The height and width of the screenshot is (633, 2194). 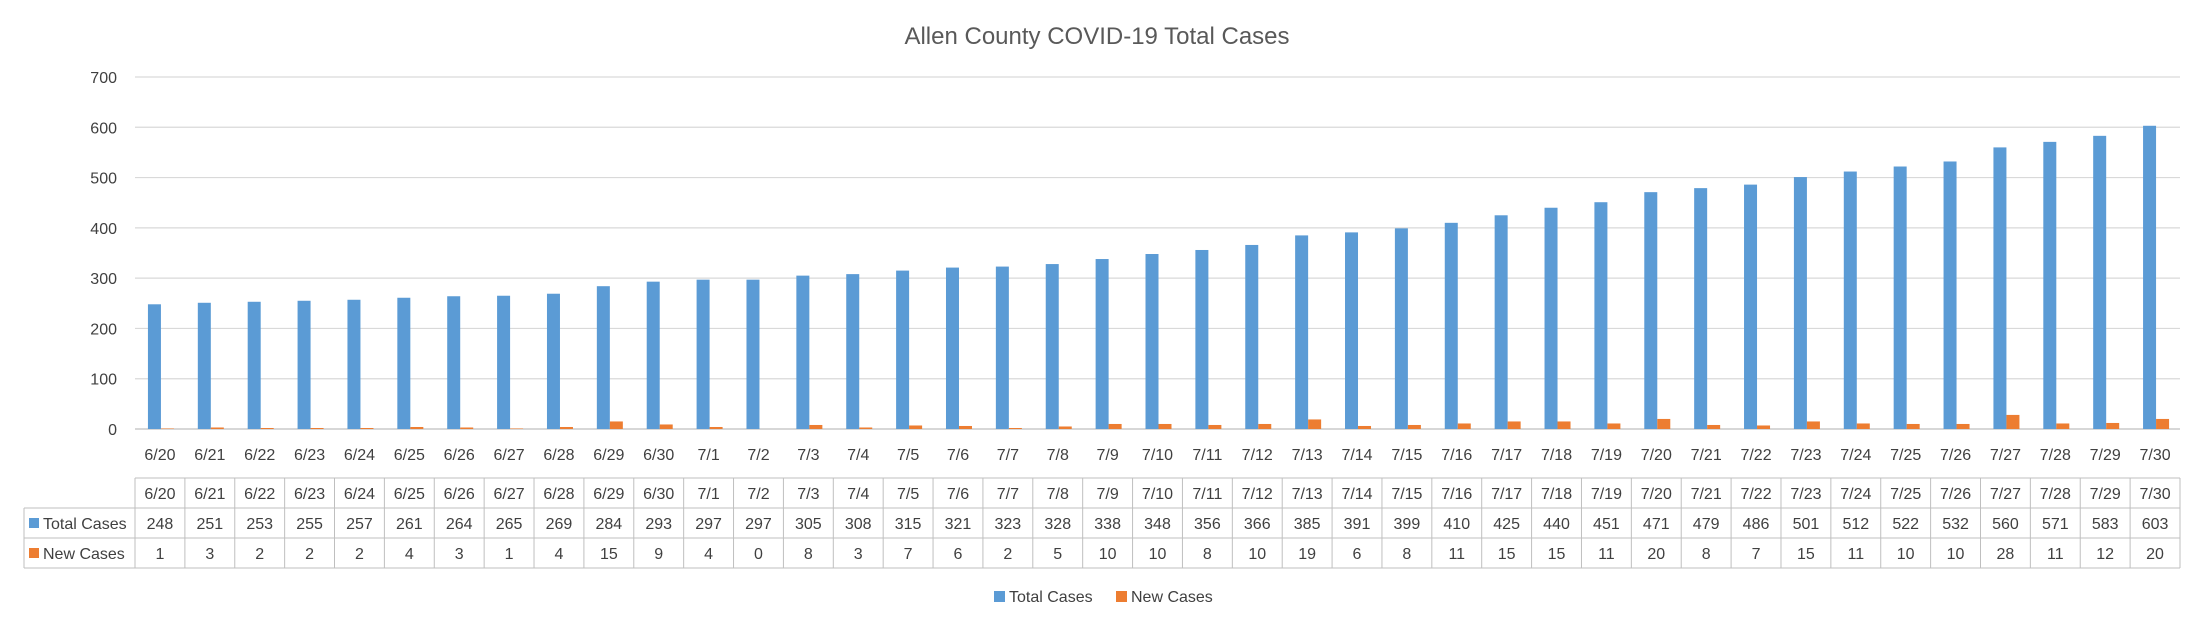 I want to click on y-tick-label: 700, so click(x=103, y=78).